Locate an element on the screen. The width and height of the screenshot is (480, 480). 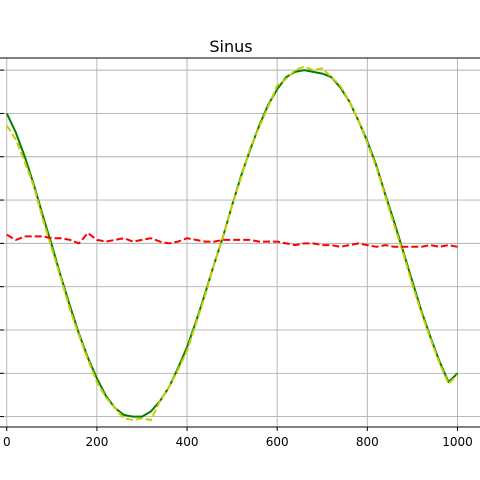
x-tick-label: 0 is located at coordinates (7, 442).